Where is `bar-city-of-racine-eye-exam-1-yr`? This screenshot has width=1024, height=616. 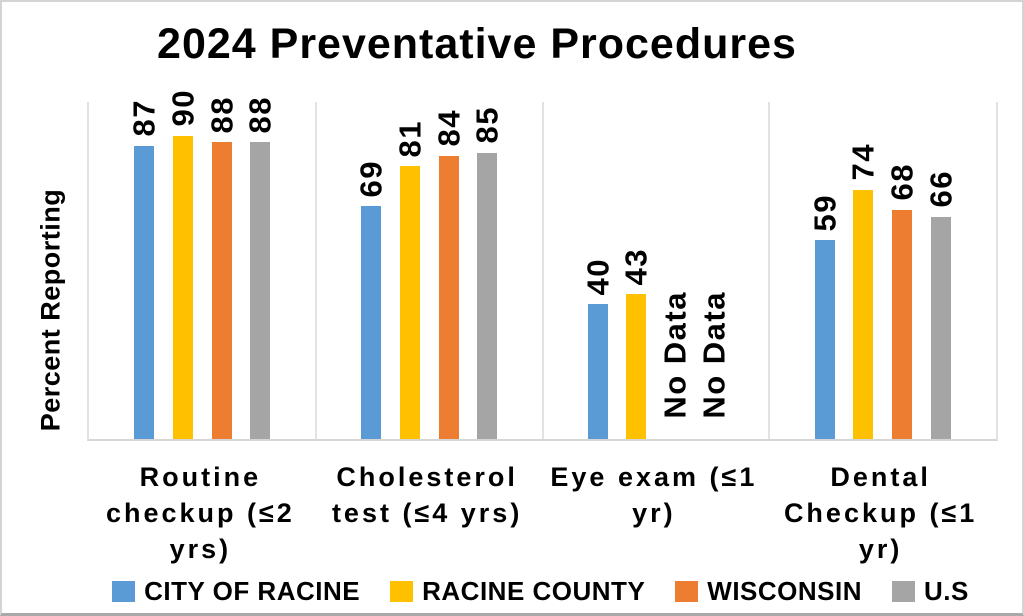
bar-city-of-racine-eye-exam-1-yr is located at coordinates (597, 371).